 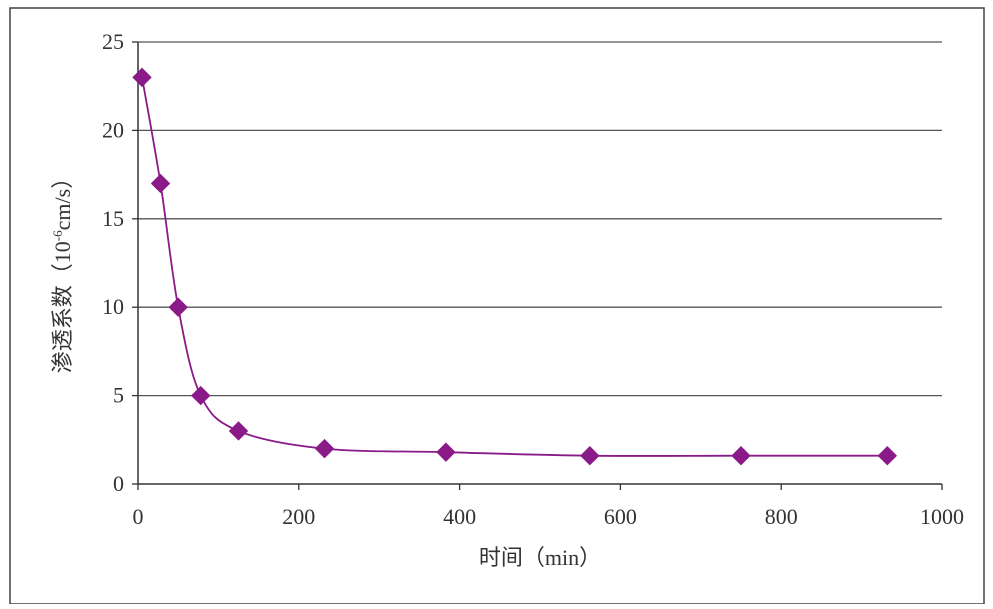 What do you see at coordinates (62, 307) in the screenshot?
I see `y-axis-label-main: 渗透系数（10` at bounding box center [62, 307].